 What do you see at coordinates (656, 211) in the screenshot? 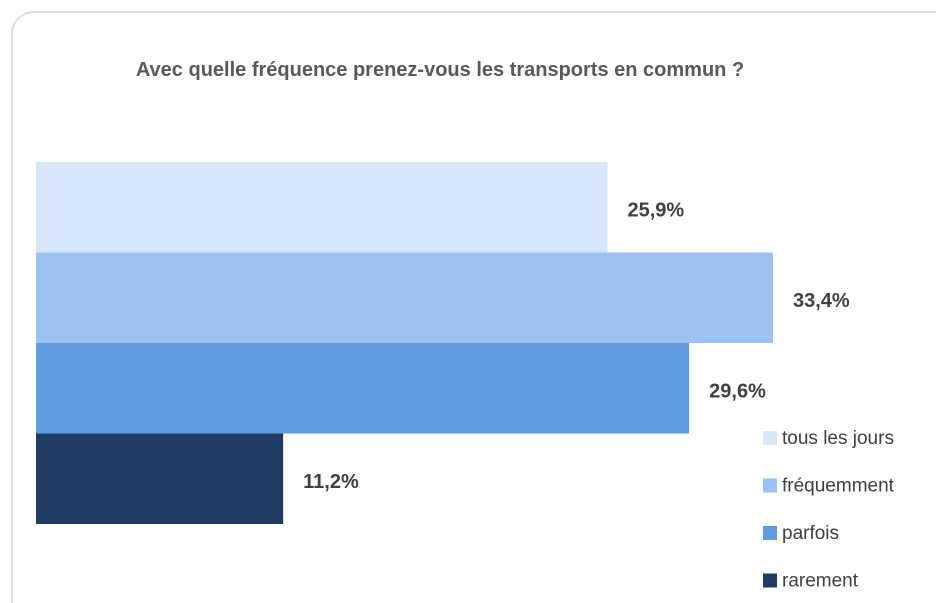
I see `value-label: 25,9%` at bounding box center [656, 211].